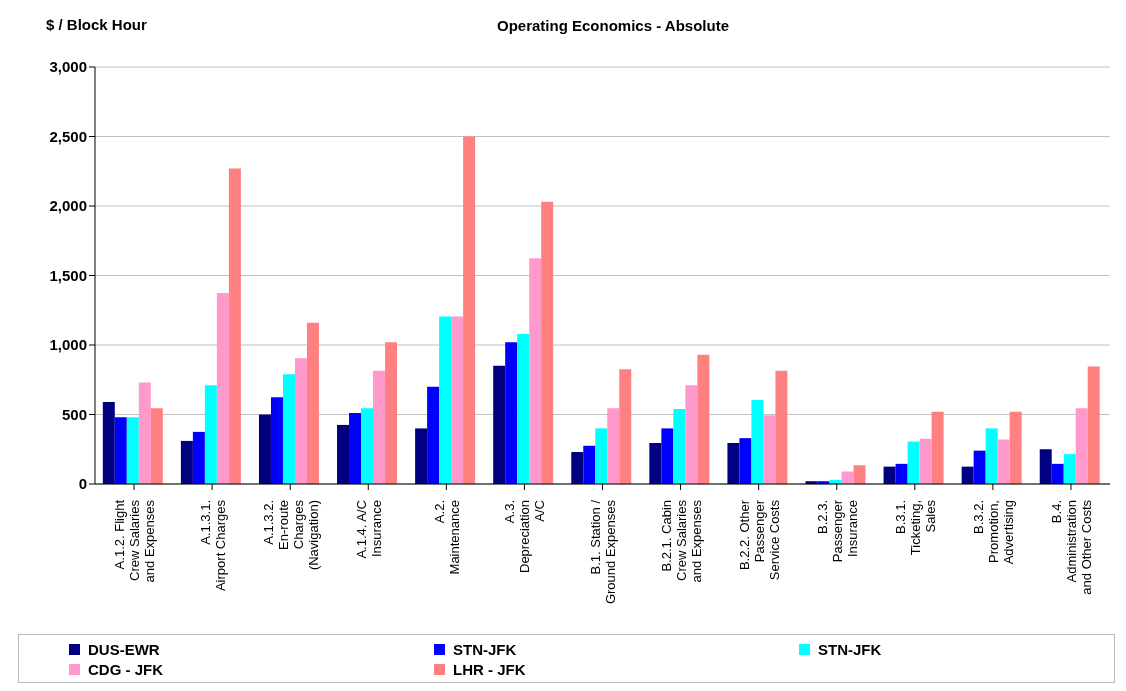 This screenshot has width=1126, height=691. Describe the element at coordinates (74, 414) in the screenshot. I see `y-tick-label: 500` at that location.